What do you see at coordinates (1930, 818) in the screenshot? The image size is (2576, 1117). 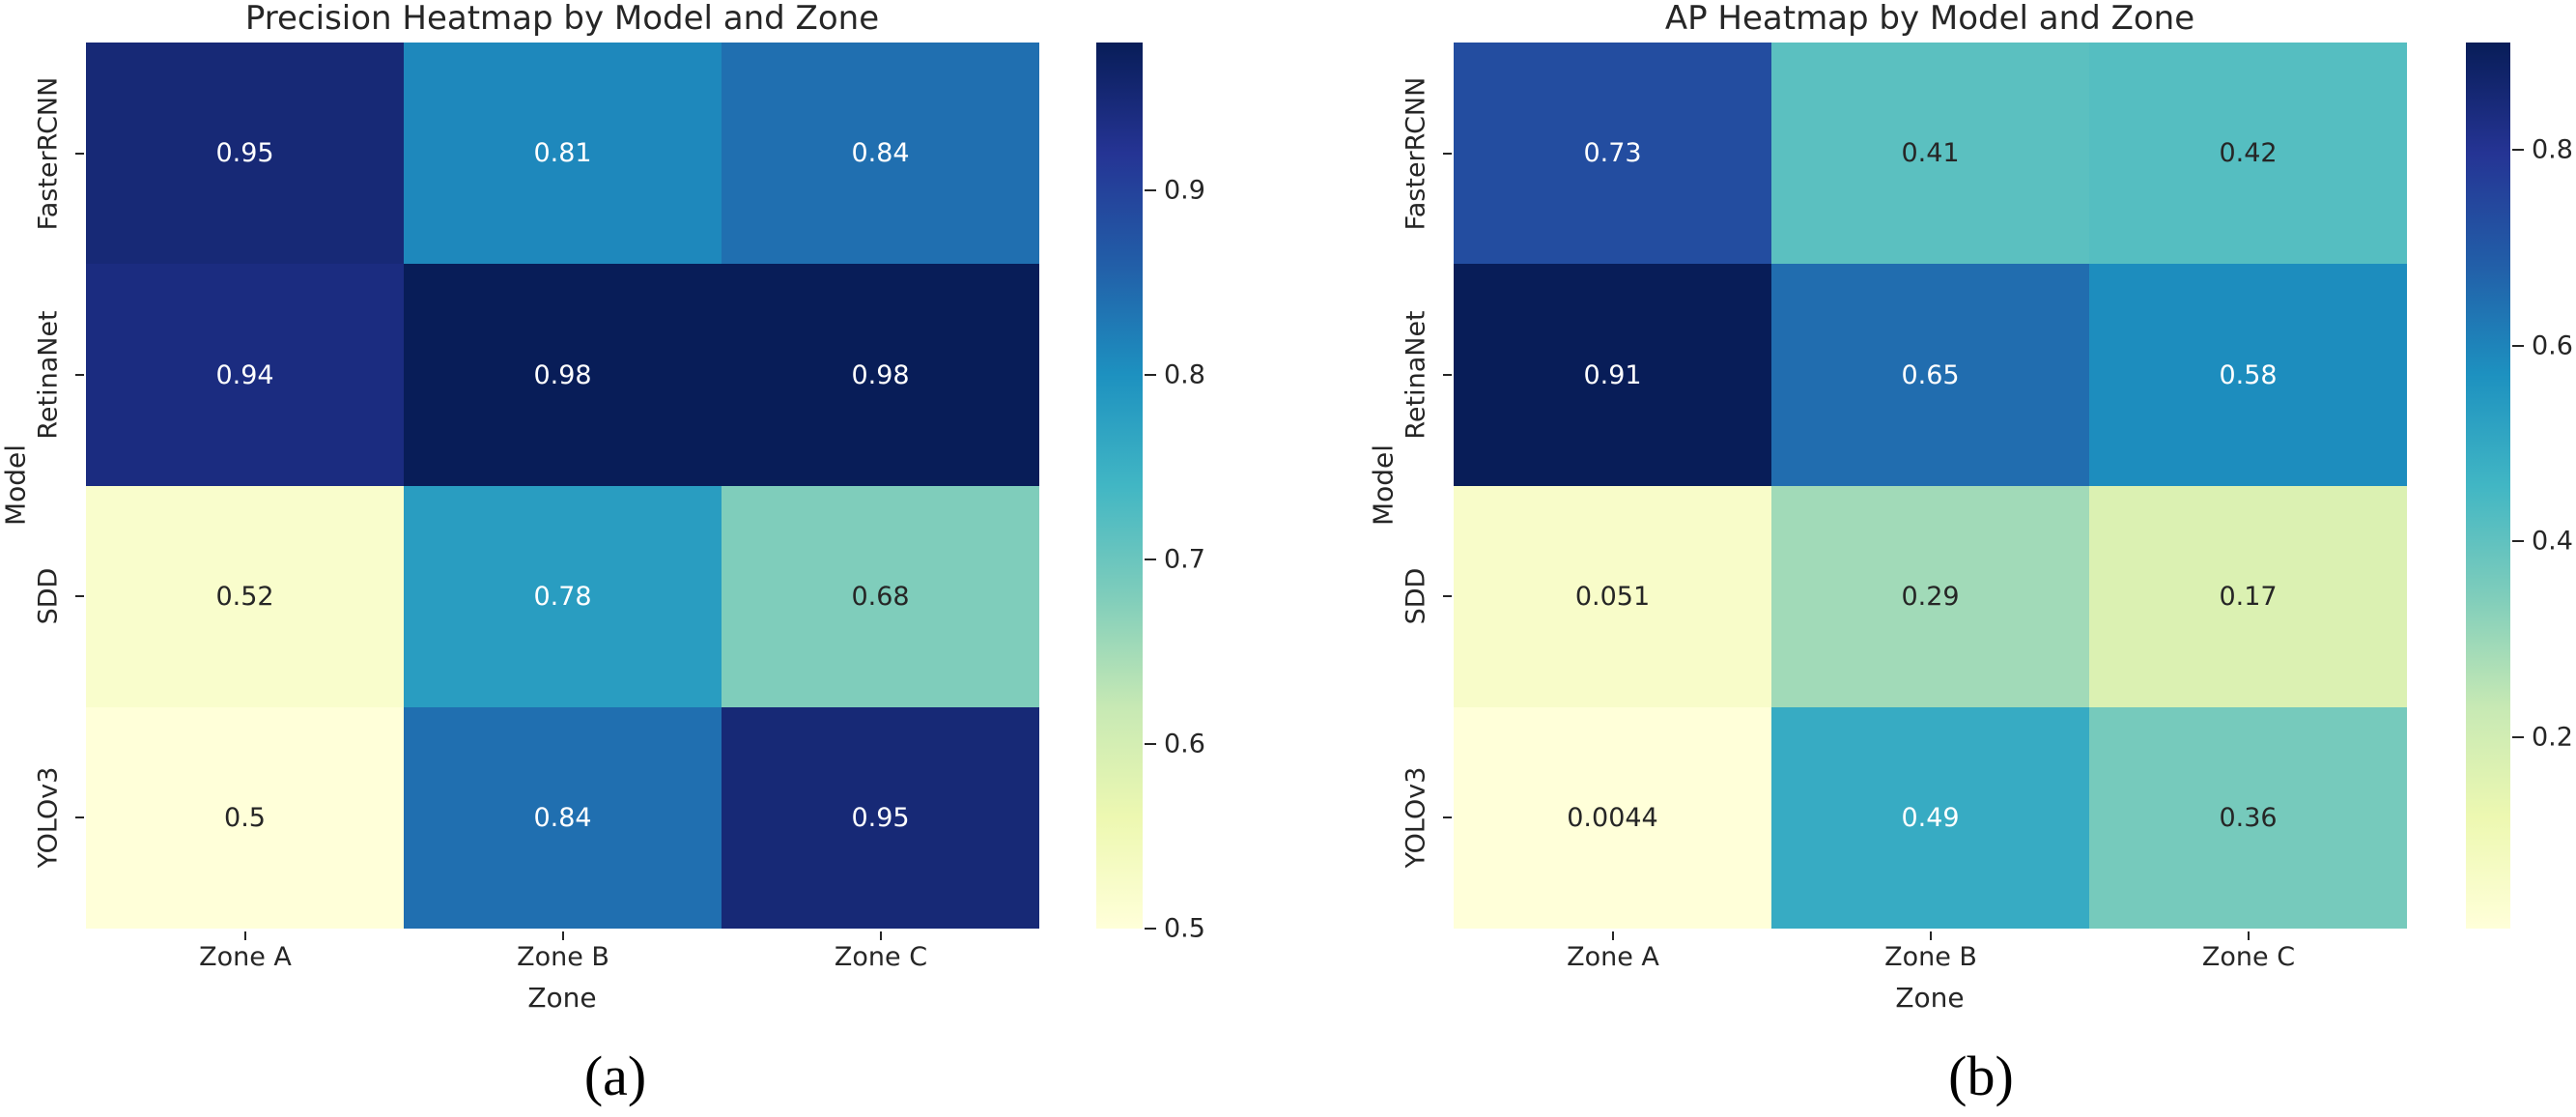 I see `heatmap-cell: 0.49` at bounding box center [1930, 818].